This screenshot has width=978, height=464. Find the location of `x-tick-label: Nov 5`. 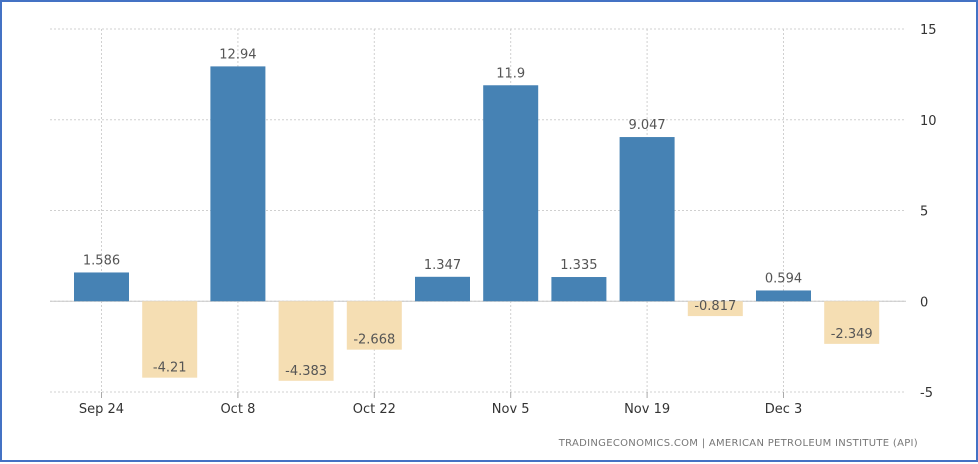

x-tick-label: Nov 5 is located at coordinates (511, 409).